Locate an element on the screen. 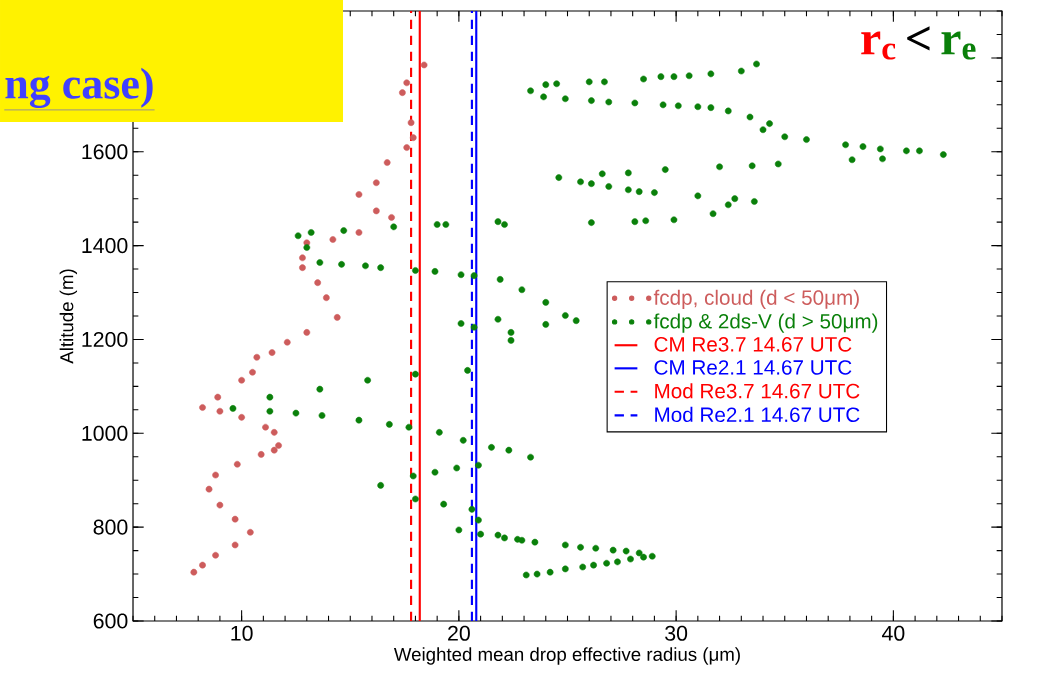 Image resolution: width=1060 pixels, height=685 pixels. legend-label: CM Re3.7 14.67 UTC is located at coordinates (753, 344).